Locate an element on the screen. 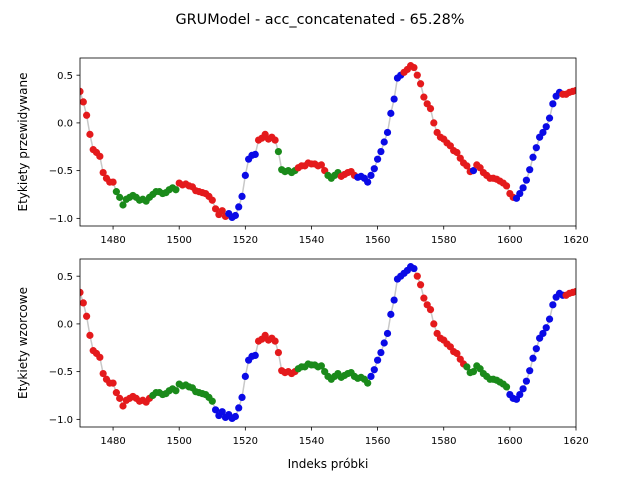 The width and height of the screenshot is (640, 484). figure-suptitle: GRUModel - acc_concatenated - 65.28% is located at coordinates (320, 20).